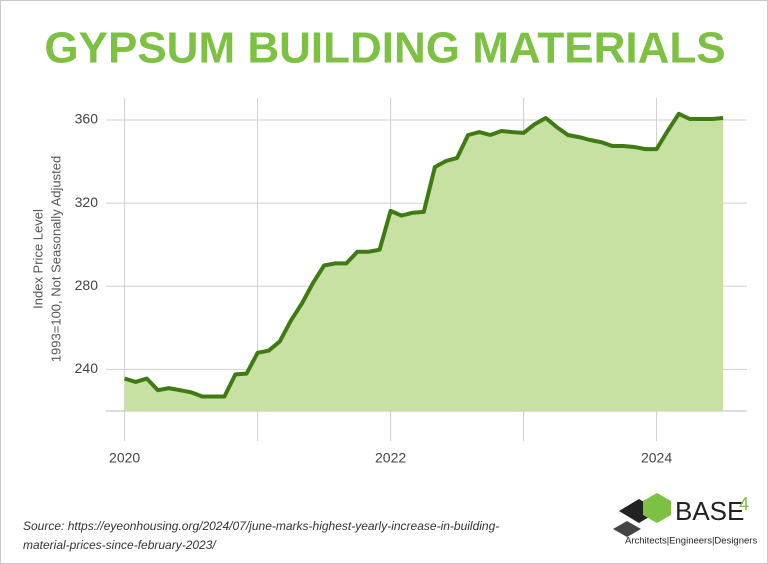 This screenshot has width=768, height=564. Describe the element at coordinates (87, 202) in the screenshot. I see `y-tick-label: 320` at that location.